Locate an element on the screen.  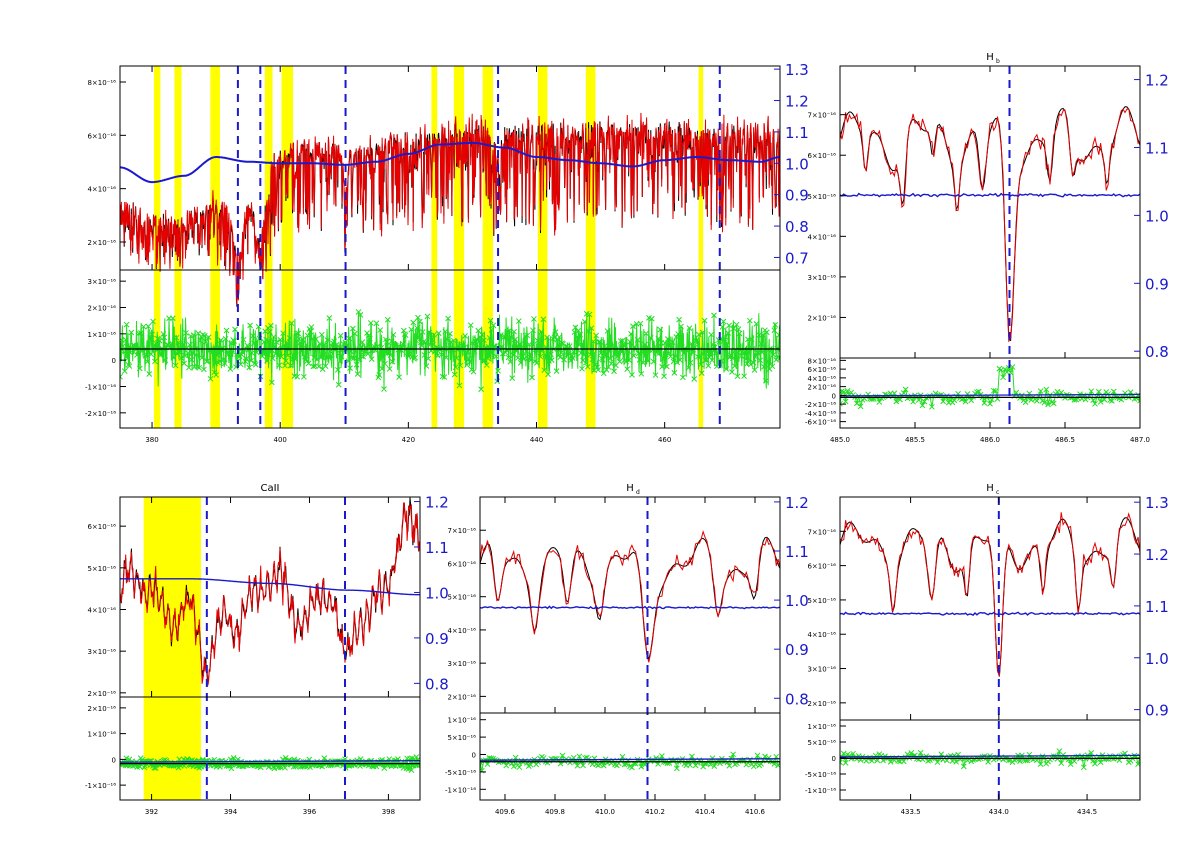
panel-title-subscript: d is located at coordinates (638, 492).